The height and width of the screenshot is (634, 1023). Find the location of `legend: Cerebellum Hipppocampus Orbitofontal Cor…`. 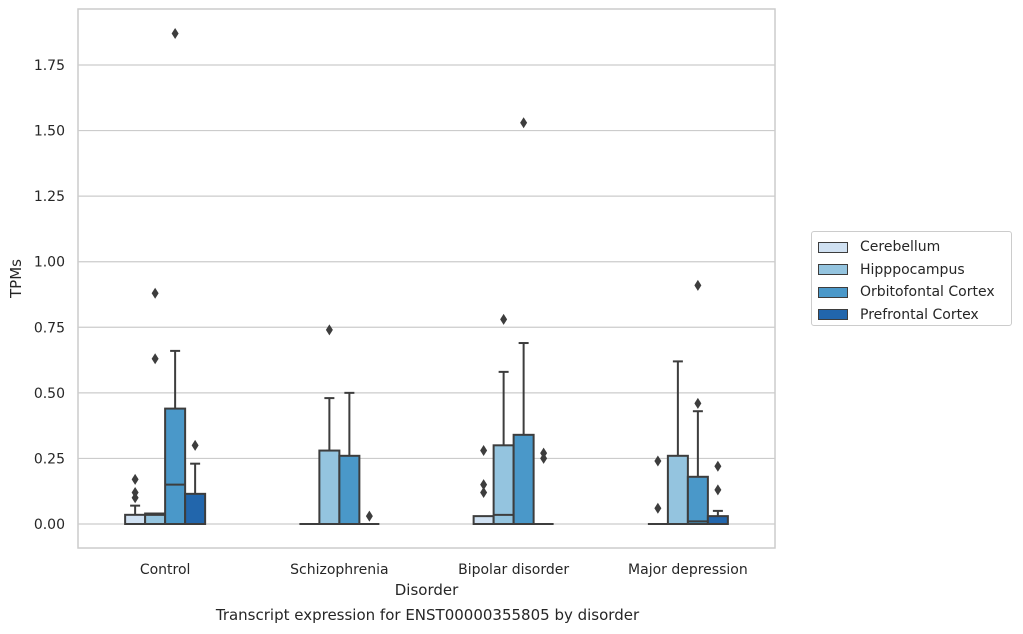

legend: Cerebellum Hipppocampus Orbitofontal Cor… is located at coordinates (911, 278).